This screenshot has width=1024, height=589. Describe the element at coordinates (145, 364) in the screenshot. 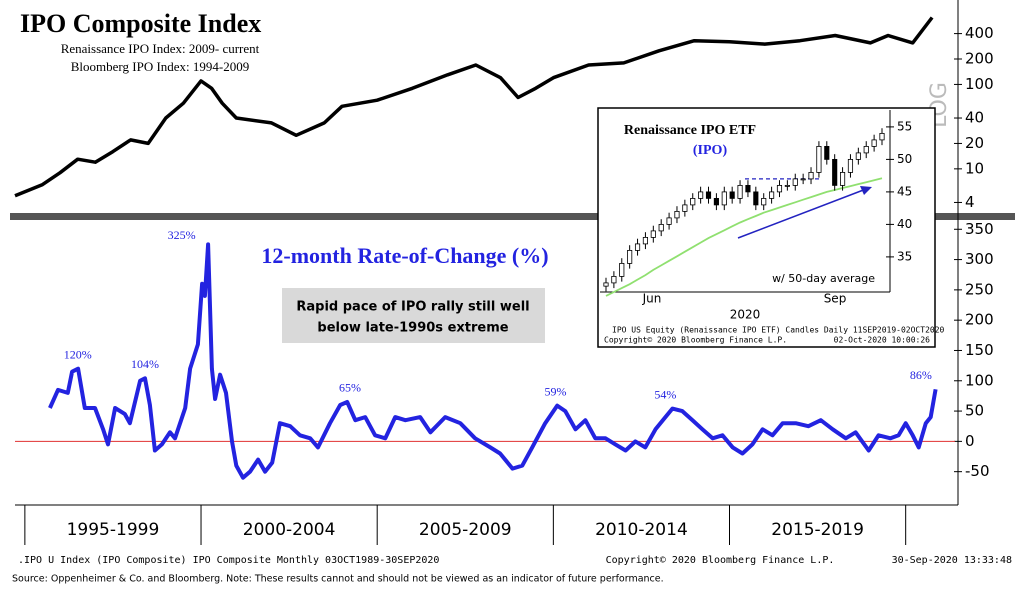

I see `annotation: 104%` at that location.